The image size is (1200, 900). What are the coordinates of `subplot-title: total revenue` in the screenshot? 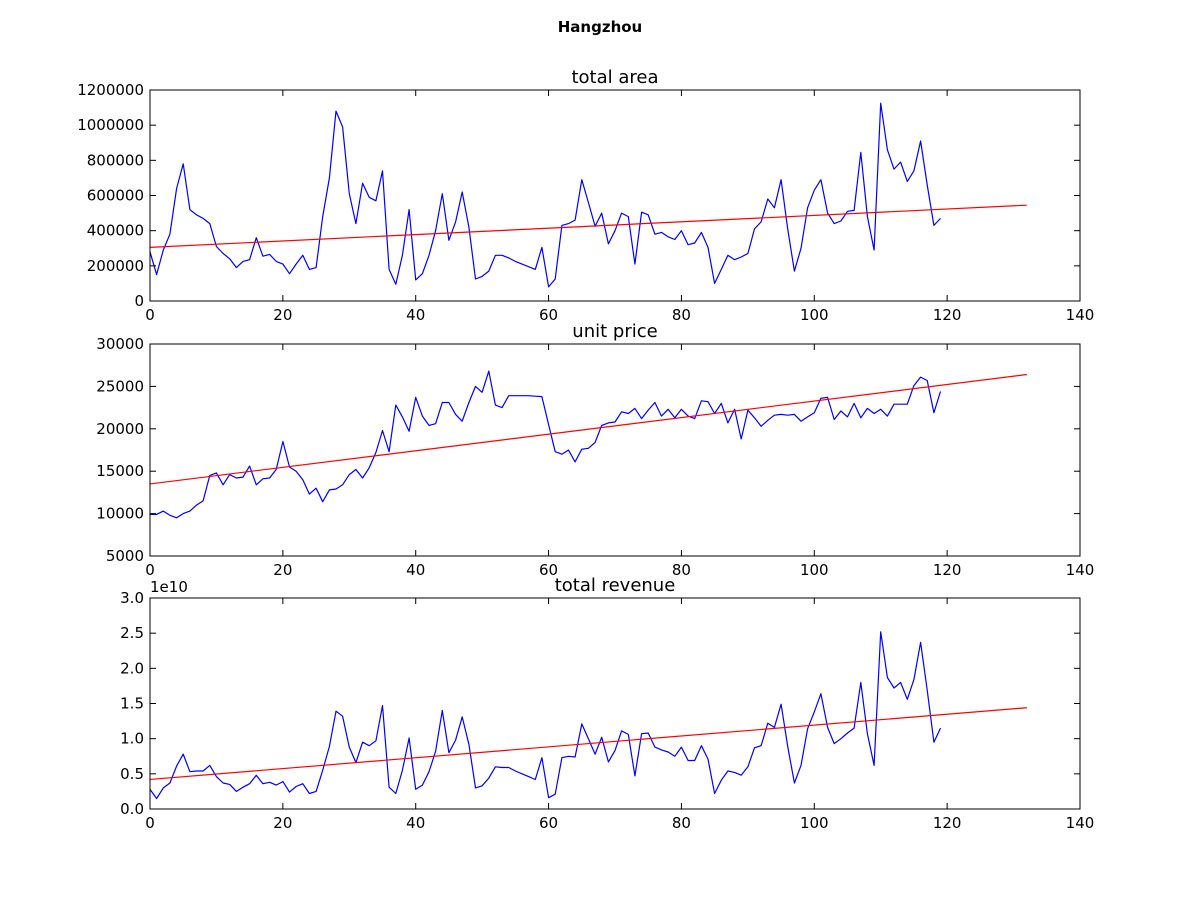 It's located at (615, 585).